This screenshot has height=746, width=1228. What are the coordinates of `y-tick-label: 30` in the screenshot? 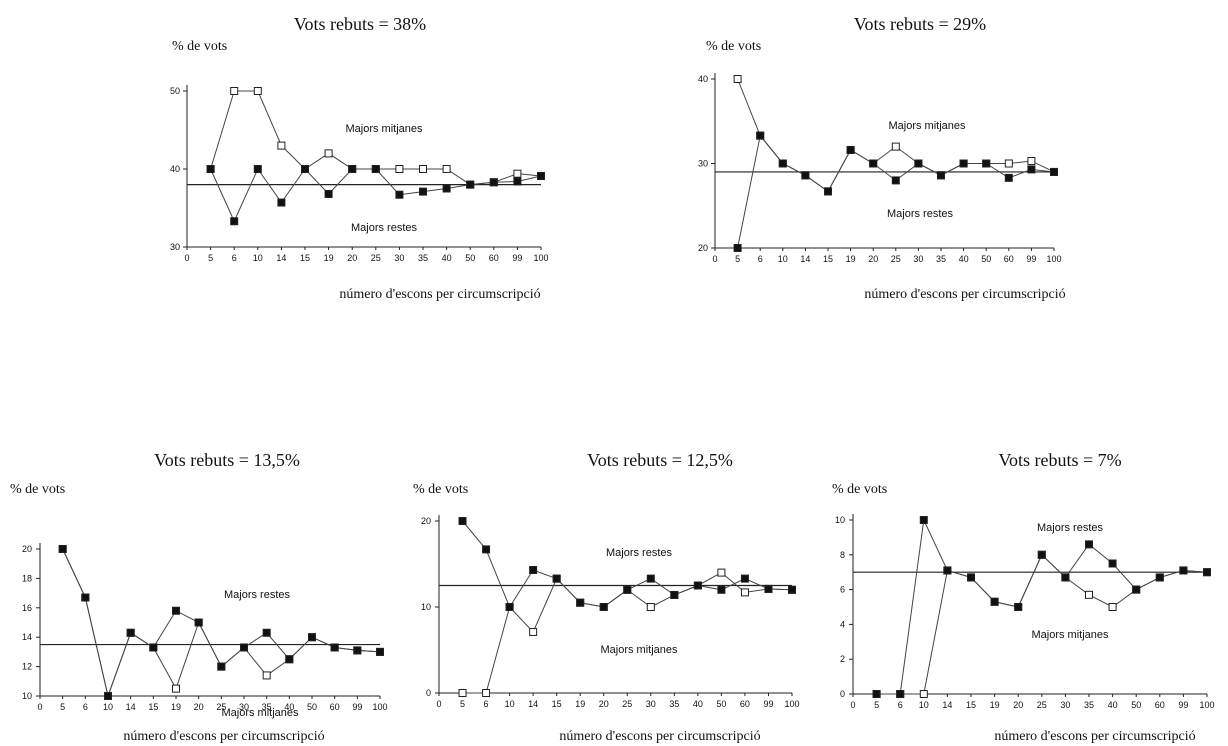 It's located at (175, 247).